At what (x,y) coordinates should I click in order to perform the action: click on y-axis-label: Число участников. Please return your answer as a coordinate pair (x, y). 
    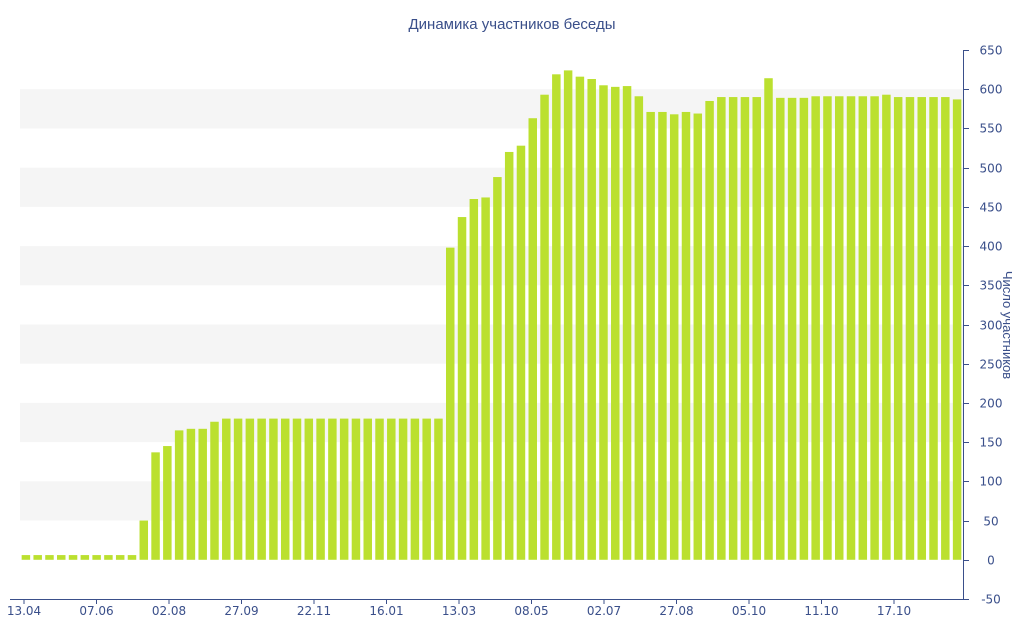
    Looking at the image, I should click on (1007, 325).